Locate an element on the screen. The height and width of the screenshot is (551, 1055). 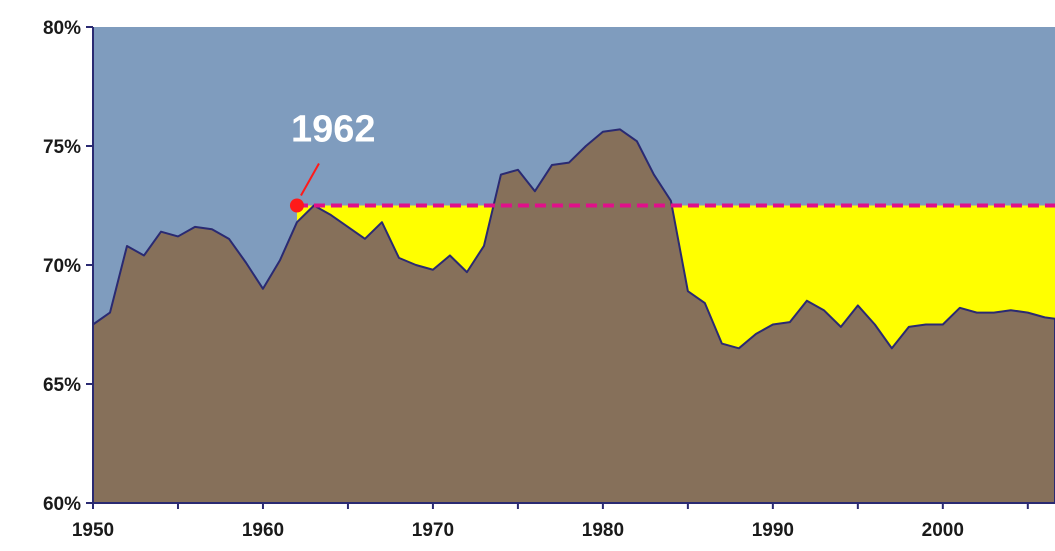
x-tick-label: 1960 is located at coordinates (263, 530).